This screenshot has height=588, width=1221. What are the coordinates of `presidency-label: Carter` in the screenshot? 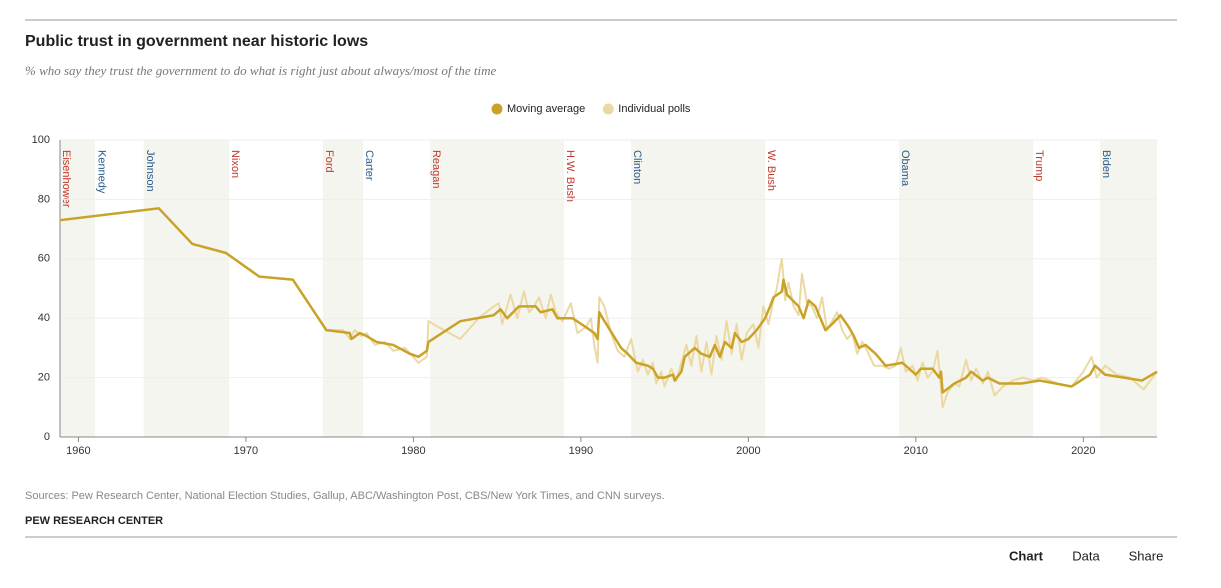 It's located at (369, 165).